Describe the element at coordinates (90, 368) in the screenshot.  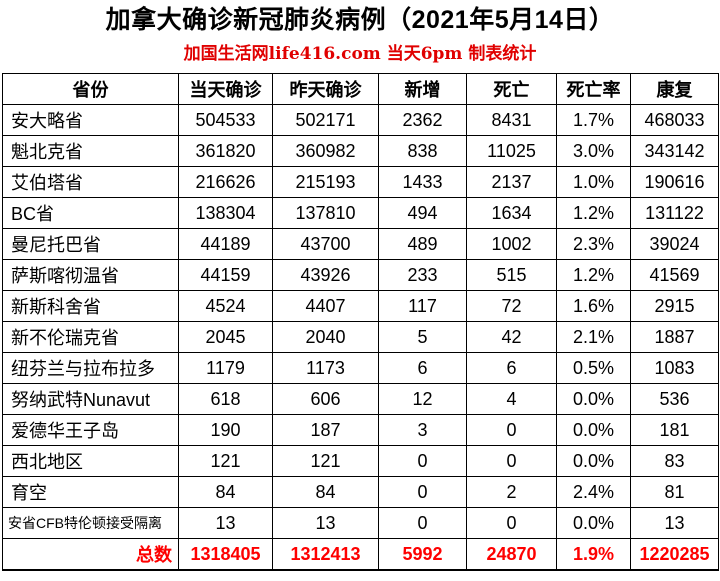
I see `province-cell: 纽芬兰与拉布拉多` at that location.